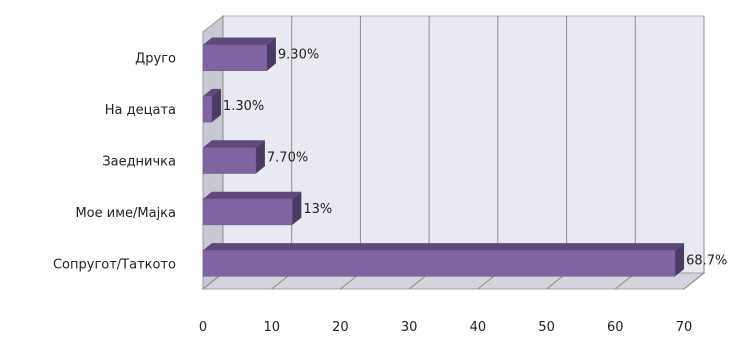 The height and width of the screenshot is (340, 749). What do you see at coordinates (615, 327) in the screenshot?
I see `x-tick-label: 60` at bounding box center [615, 327].